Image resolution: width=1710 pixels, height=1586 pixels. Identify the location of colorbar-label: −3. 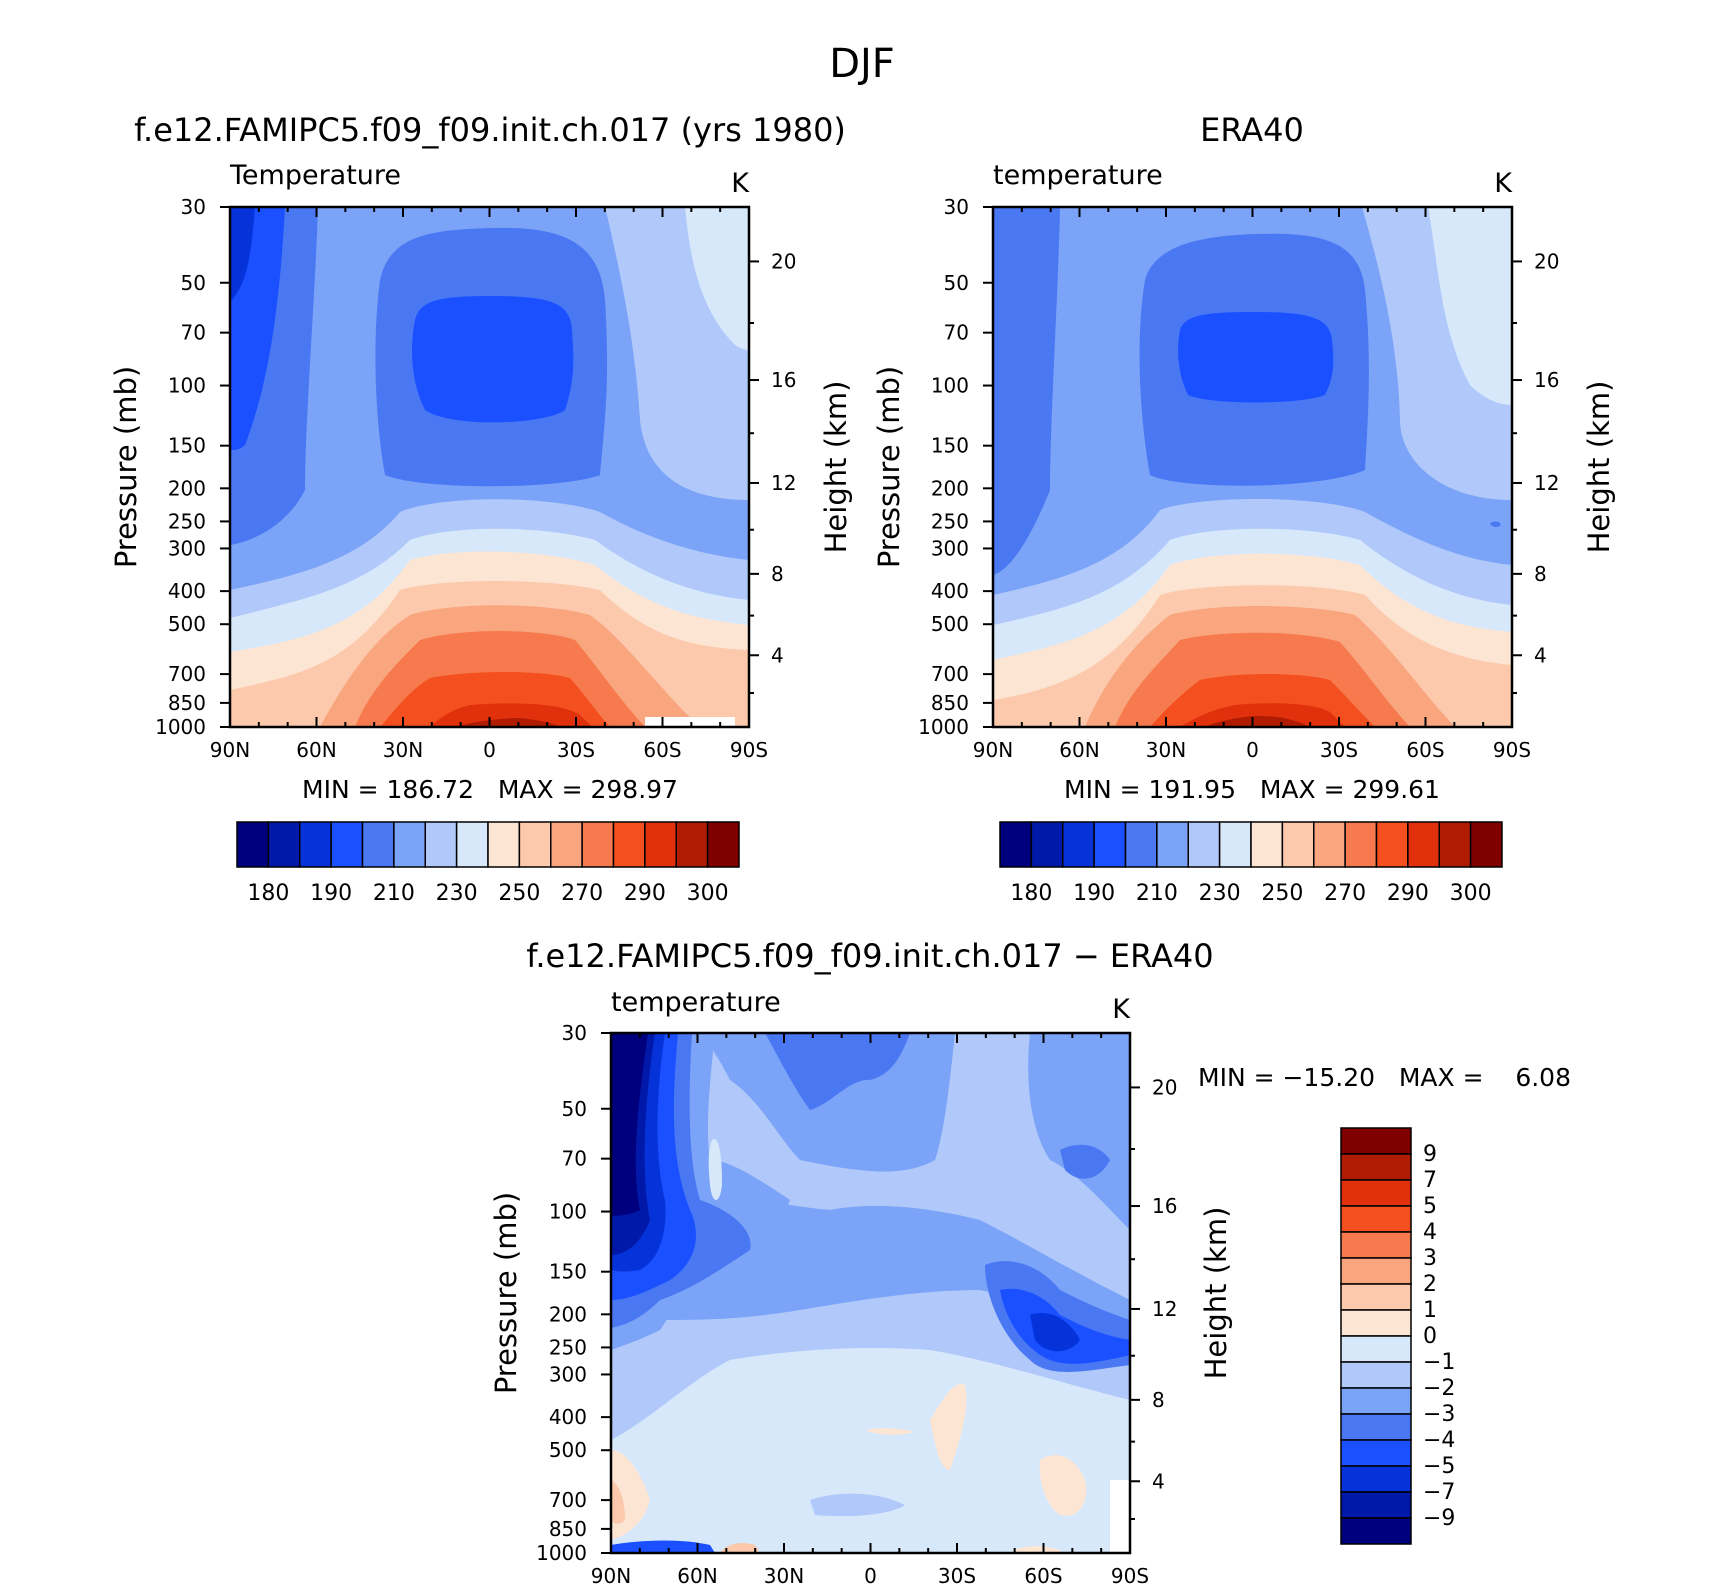
(1439, 1414).